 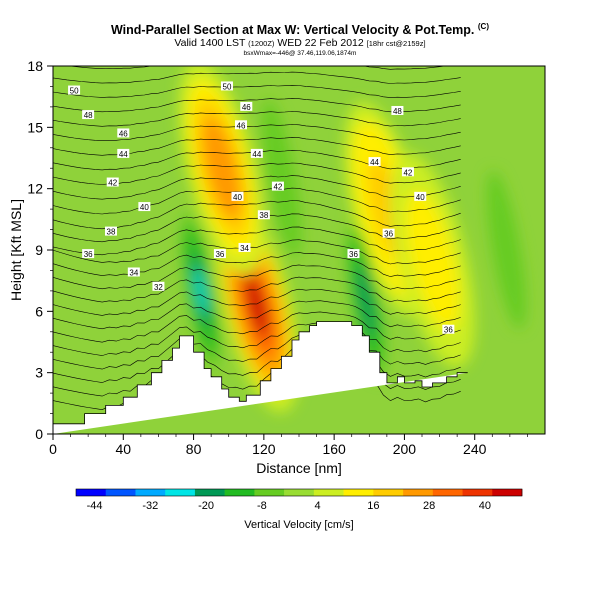 What do you see at coordinates (405, 449) in the screenshot?
I see `x-tick-label: 200` at bounding box center [405, 449].